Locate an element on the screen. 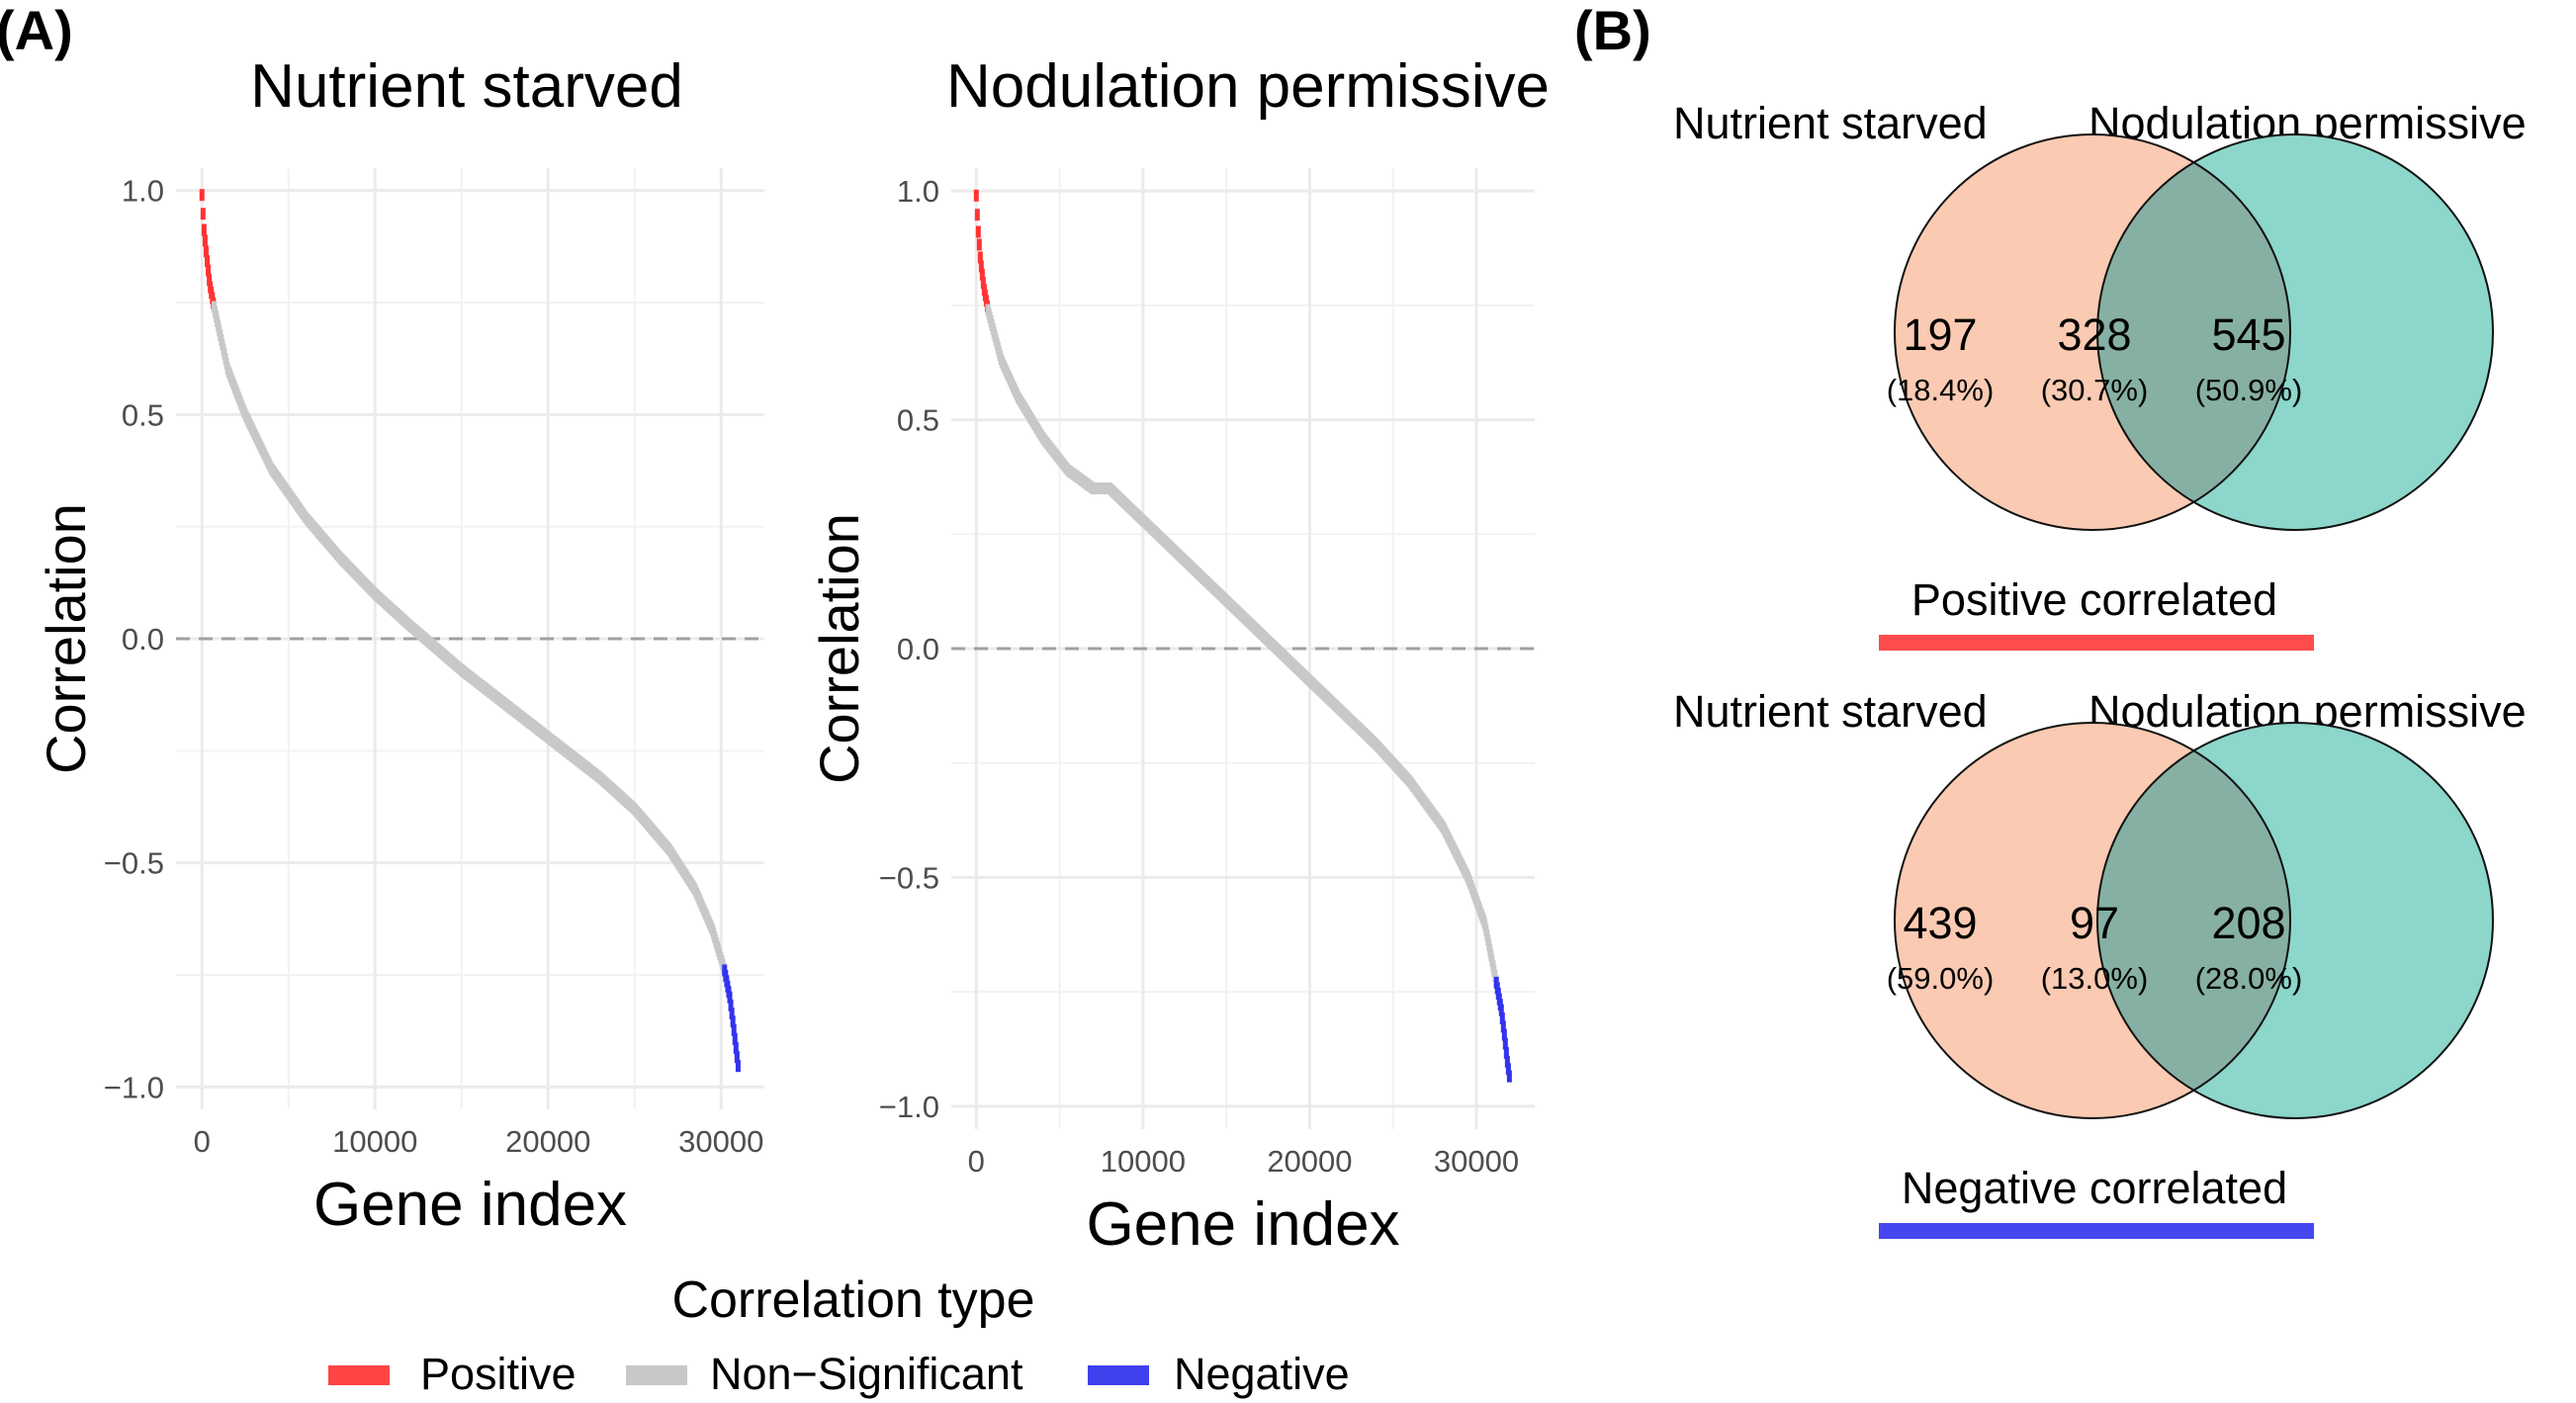 The image size is (2576, 1403). legend-key-non-significant is located at coordinates (656, 1375).